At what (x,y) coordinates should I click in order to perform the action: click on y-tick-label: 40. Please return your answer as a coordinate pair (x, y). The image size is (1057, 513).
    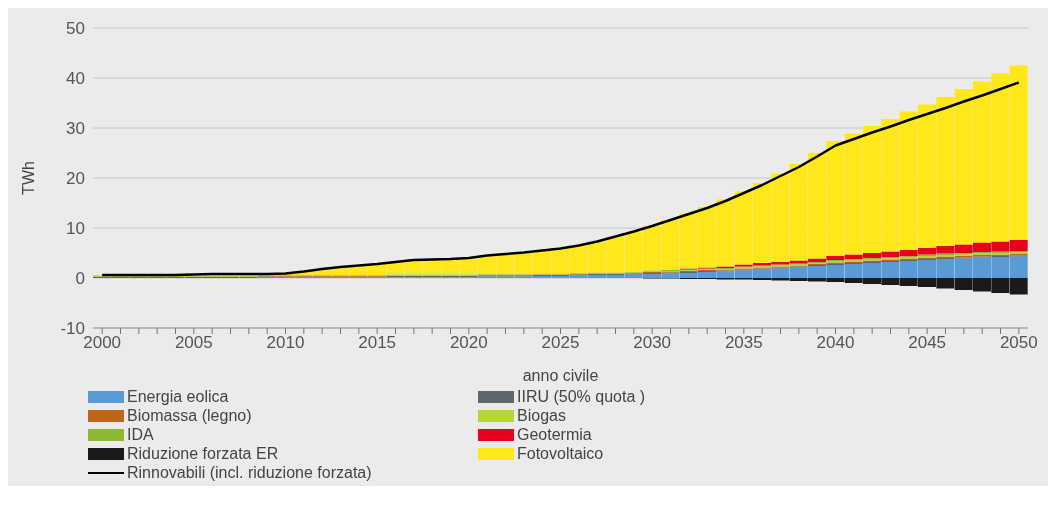
    Looking at the image, I should click on (75, 79).